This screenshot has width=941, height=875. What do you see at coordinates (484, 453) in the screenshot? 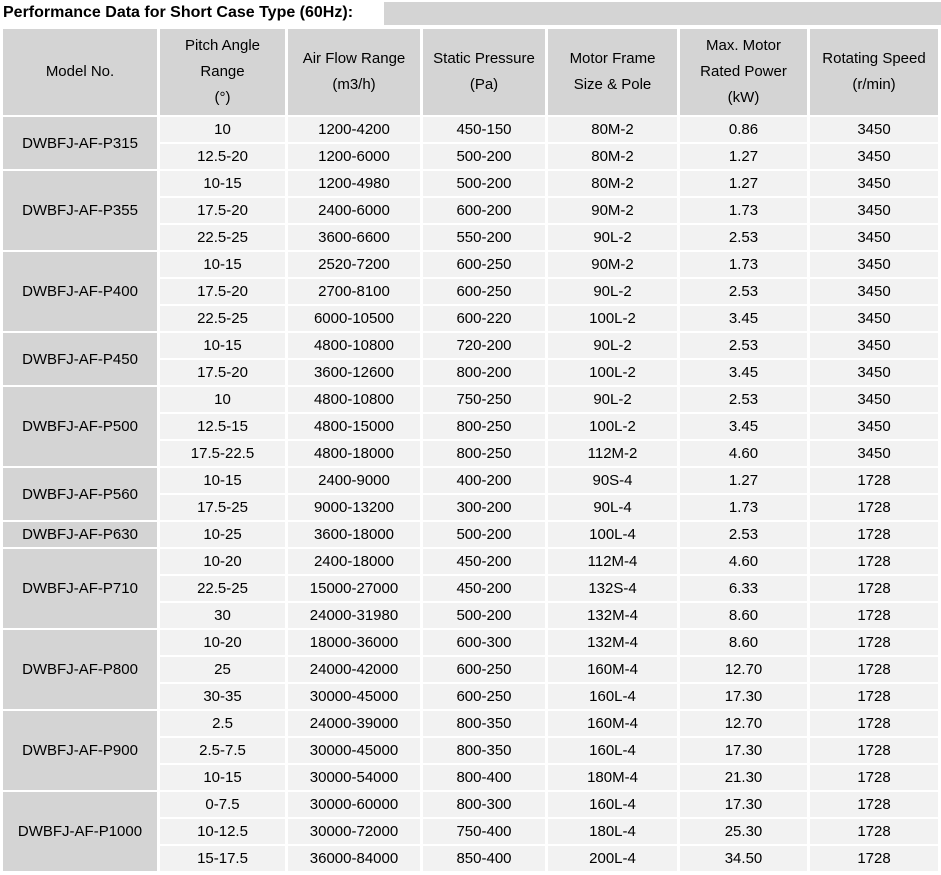
I see `data-cell: 800-250` at bounding box center [484, 453].